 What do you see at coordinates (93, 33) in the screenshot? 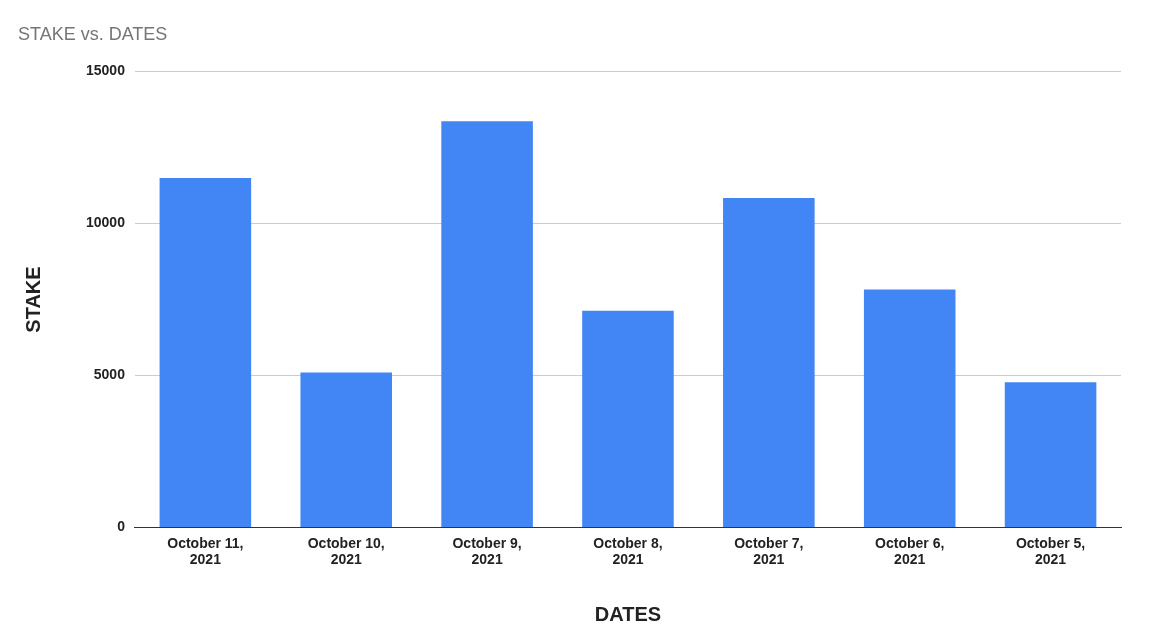
I see `chart-title: STAKE vs. DATES` at bounding box center [93, 33].